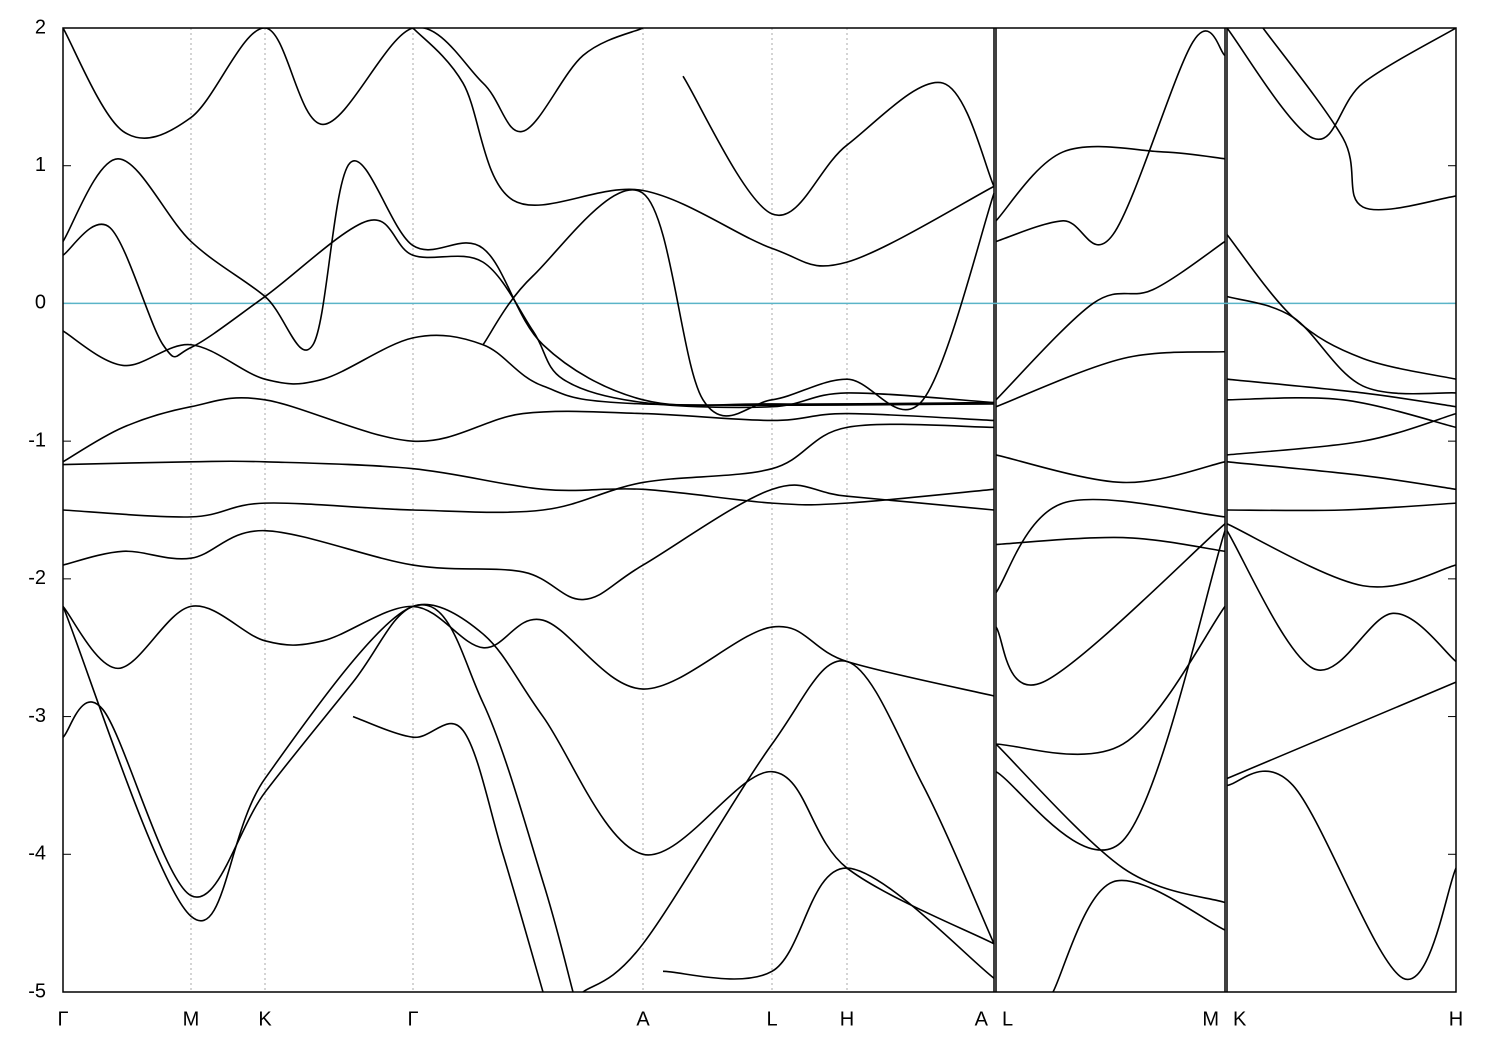  I want to click on y-tick-label: -1, so click(37, 440).